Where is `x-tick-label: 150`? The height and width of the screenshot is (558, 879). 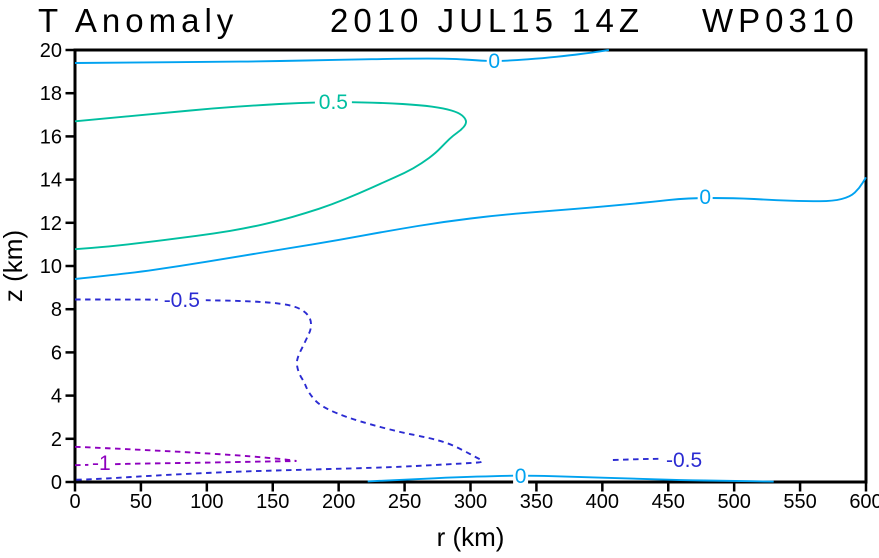
x-tick-label: 150 is located at coordinates (272, 502).